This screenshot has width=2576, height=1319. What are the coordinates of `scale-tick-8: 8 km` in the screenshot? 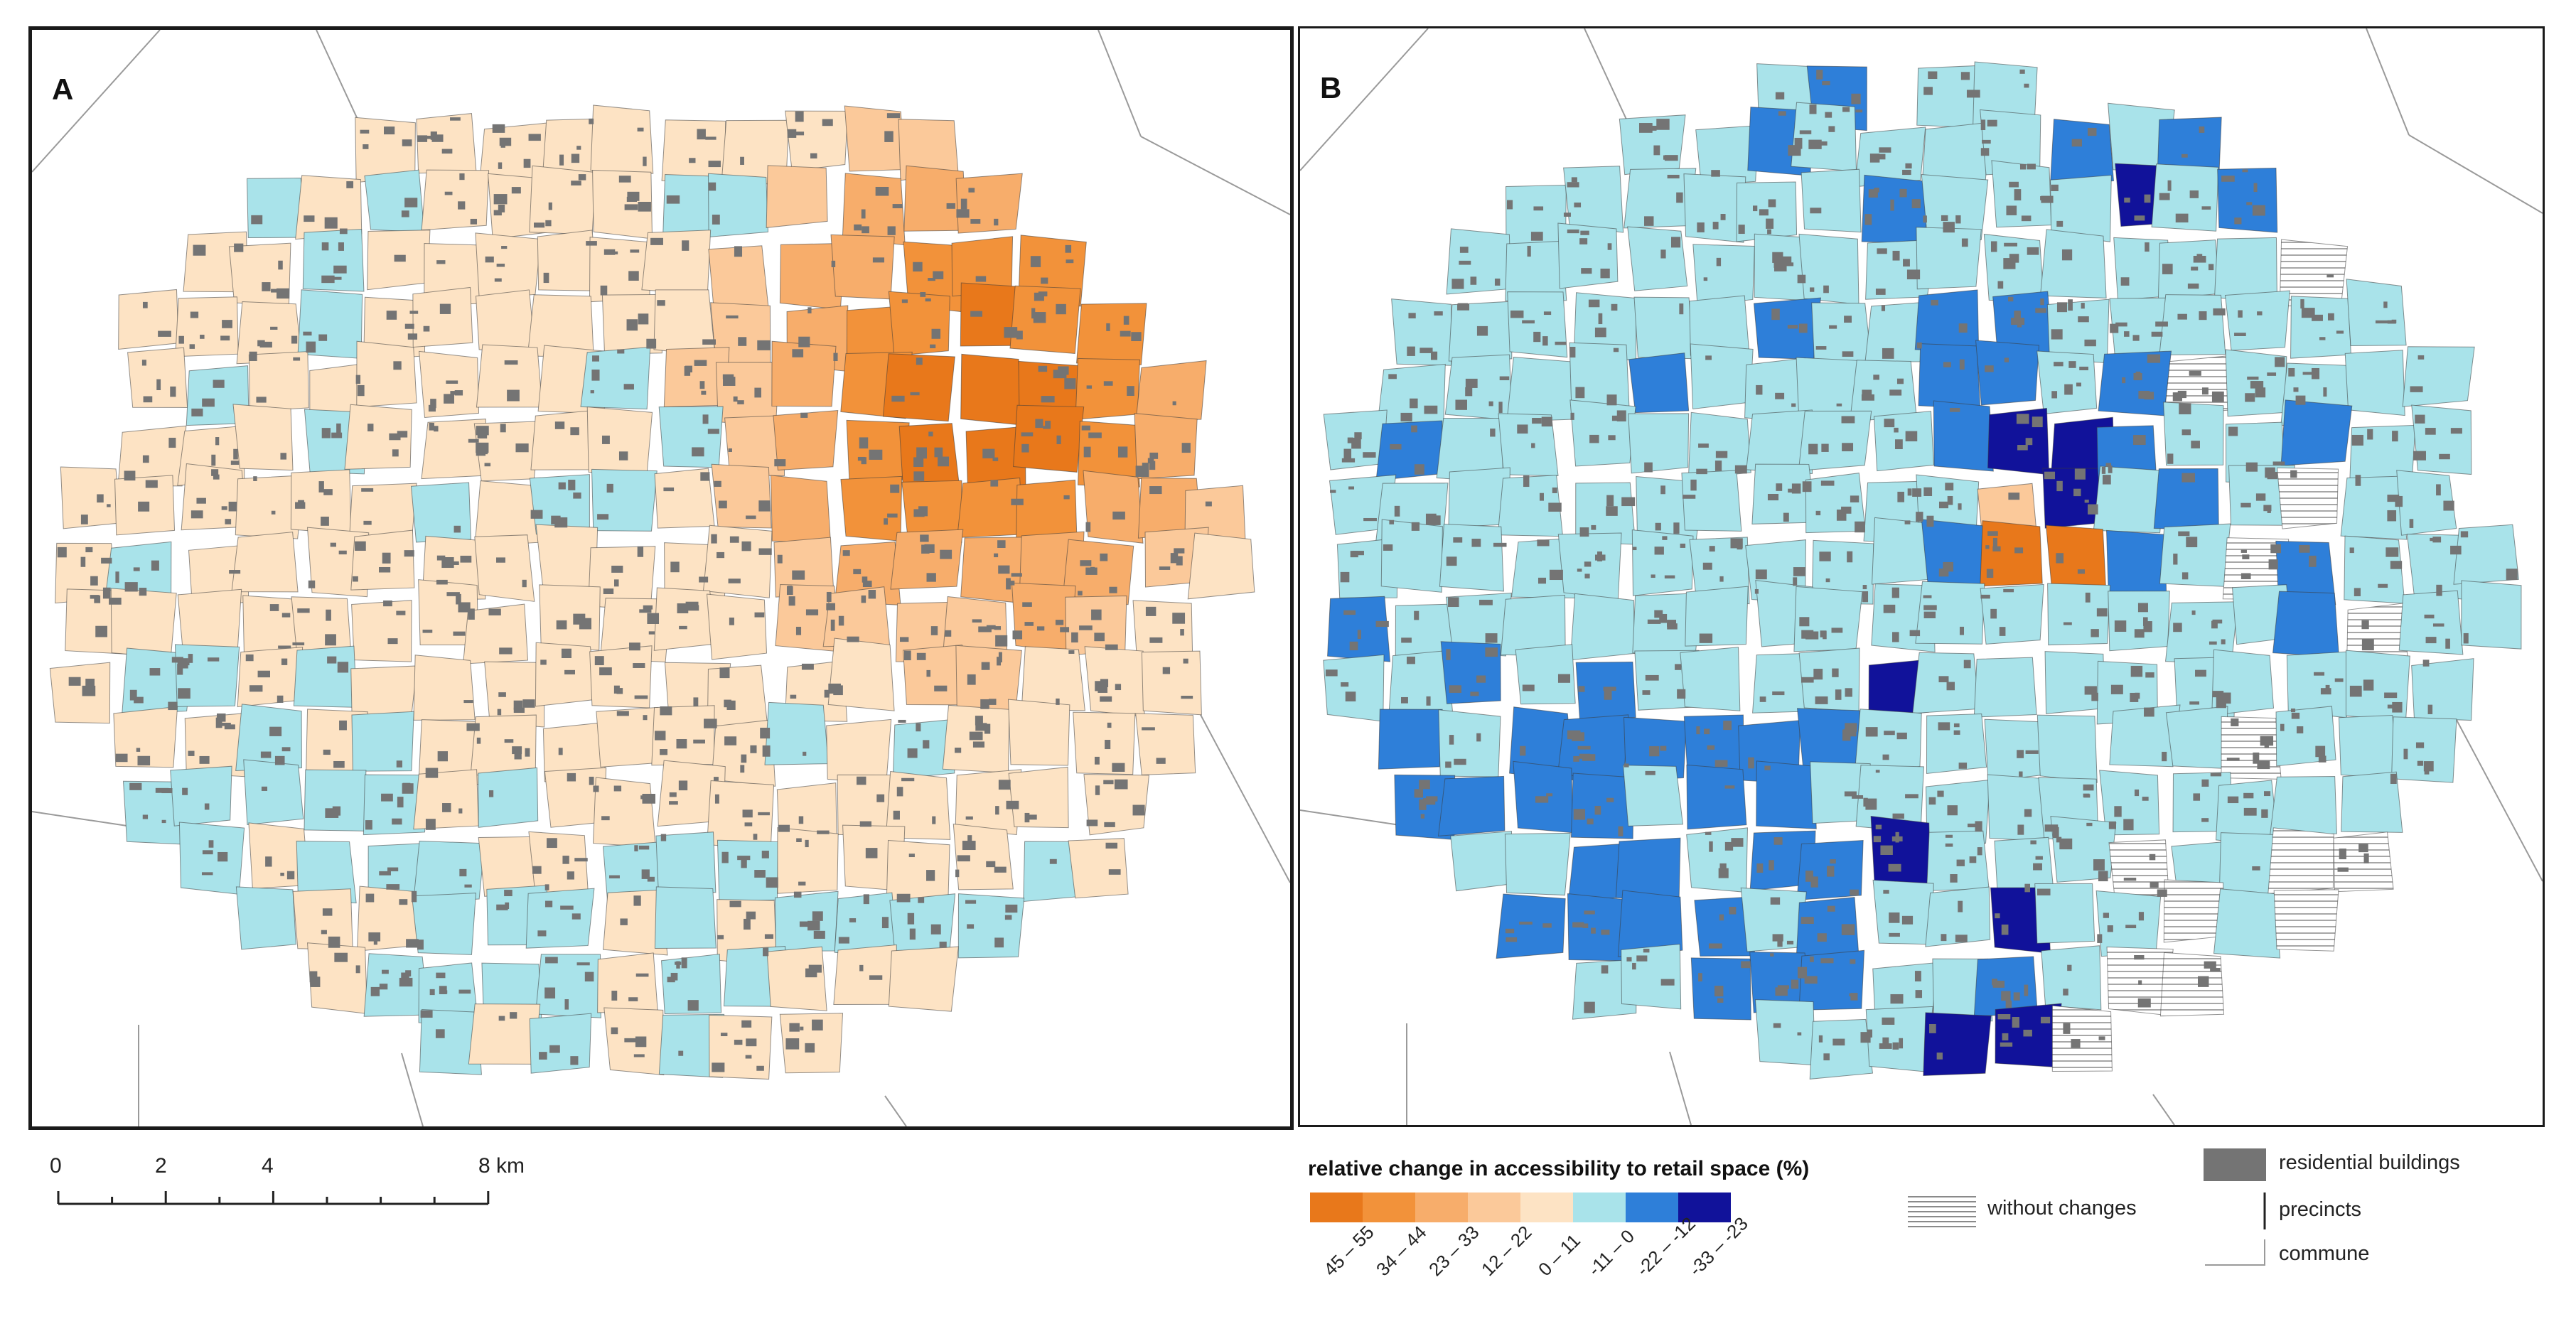 It's located at (501, 1166).